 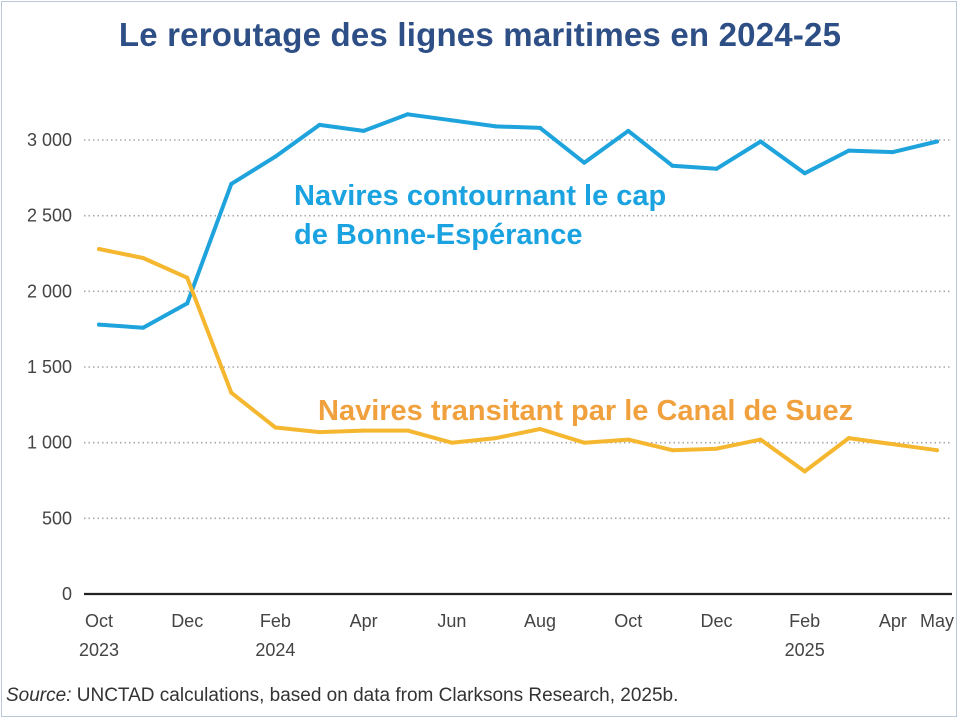 What do you see at coordinates (480, 196) in the screenshot?
I see `series-label-0: Navires contournant le cap` at bounding box center [480, 196].